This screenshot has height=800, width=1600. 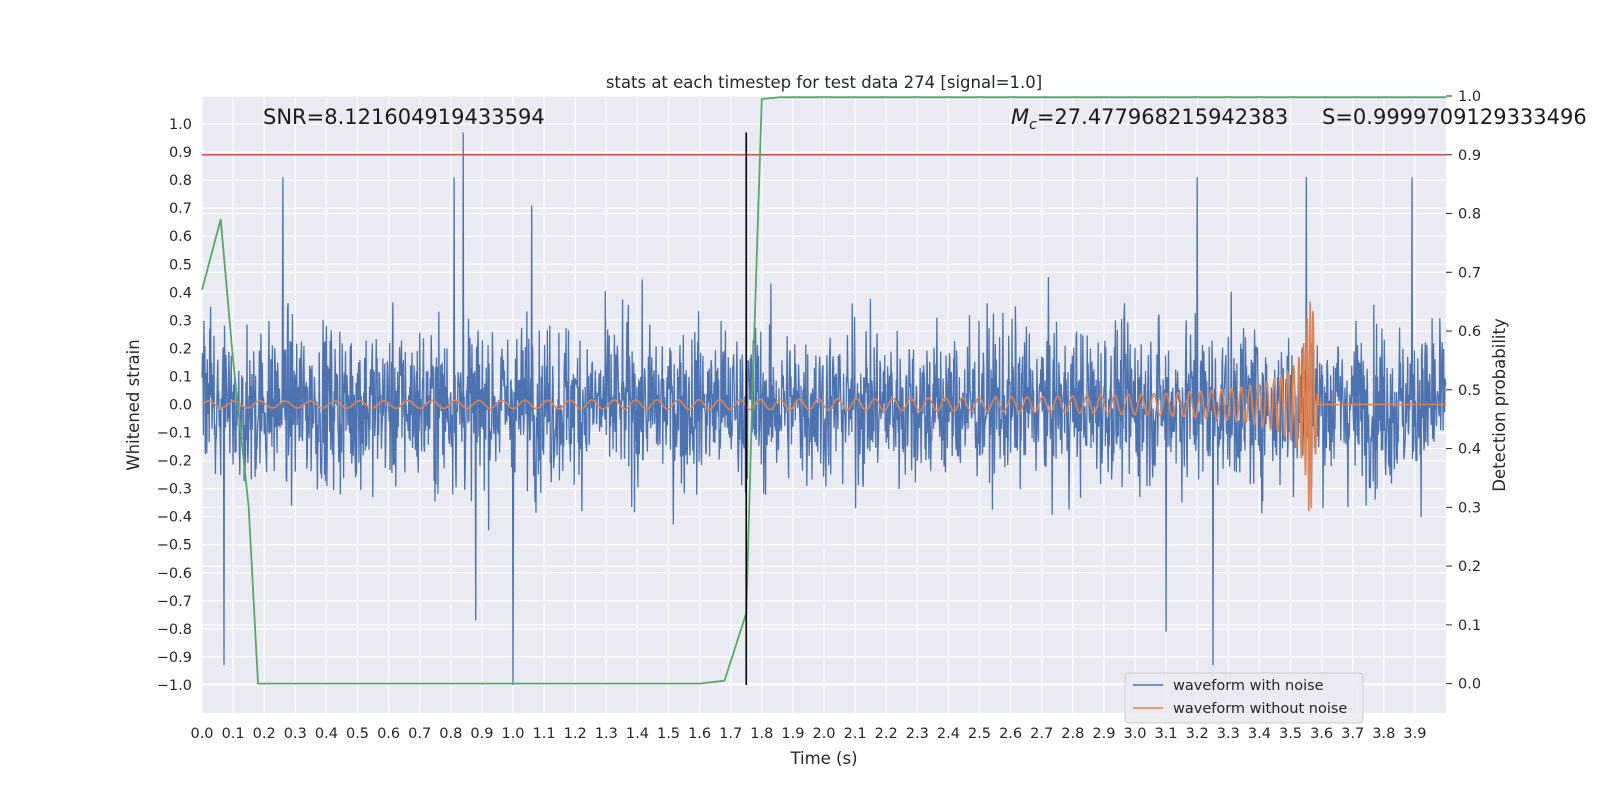 I want to click on x-tick-label: 2.1, so click(x=855, y=734).